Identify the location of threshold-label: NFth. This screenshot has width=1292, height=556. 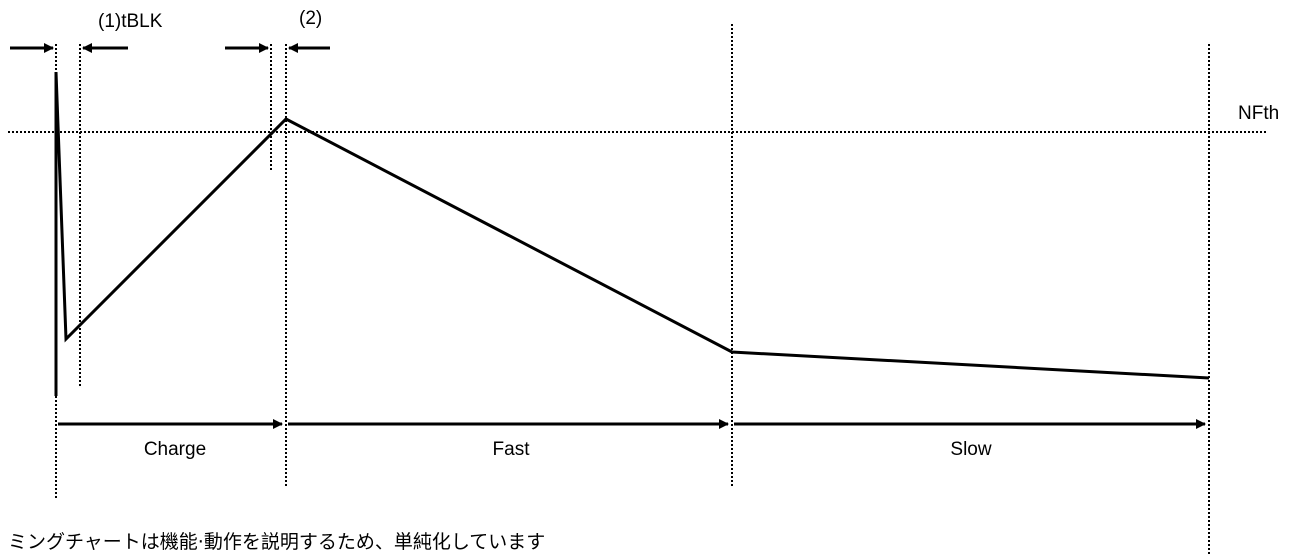
(1258, 113).